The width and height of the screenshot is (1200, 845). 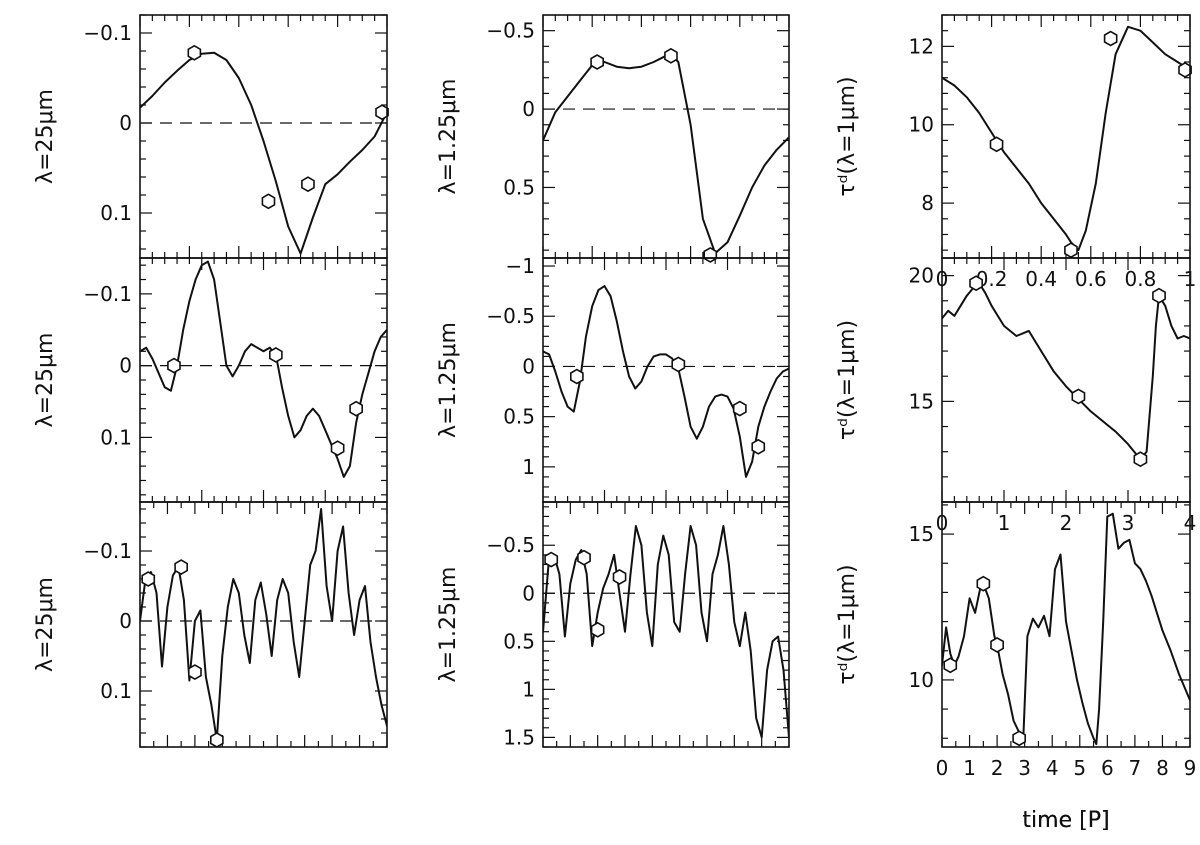 What do you see at coordinates (1140, 279) in the screenshot?
I see `x-tick-label: 0.8` at bounding box center [1140, 279].